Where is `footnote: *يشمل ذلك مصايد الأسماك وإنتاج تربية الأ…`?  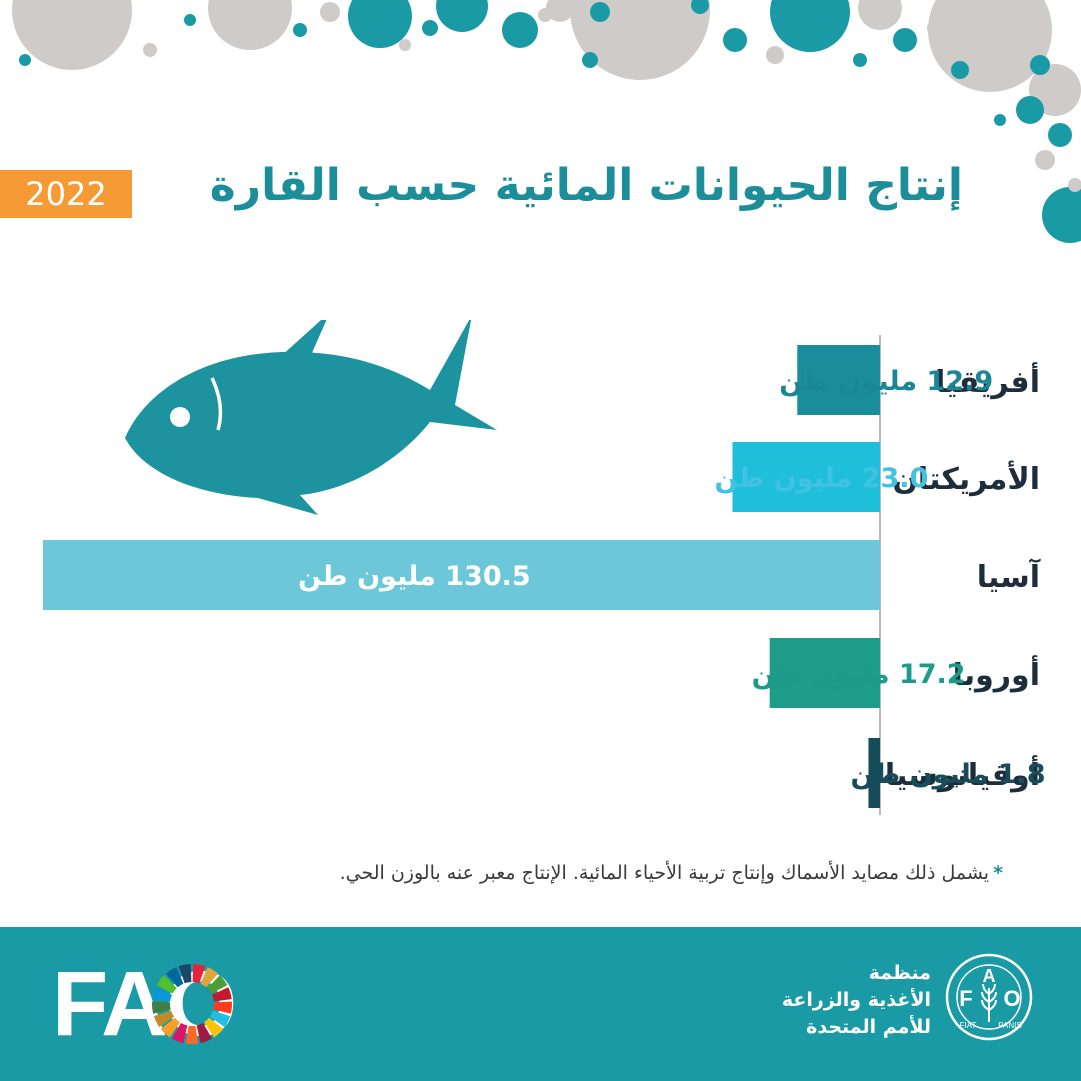 footnote: *يشمل ذلك مصايد الأسماك وإنتاج تربية الأ… is located at coordinates (671, 873).